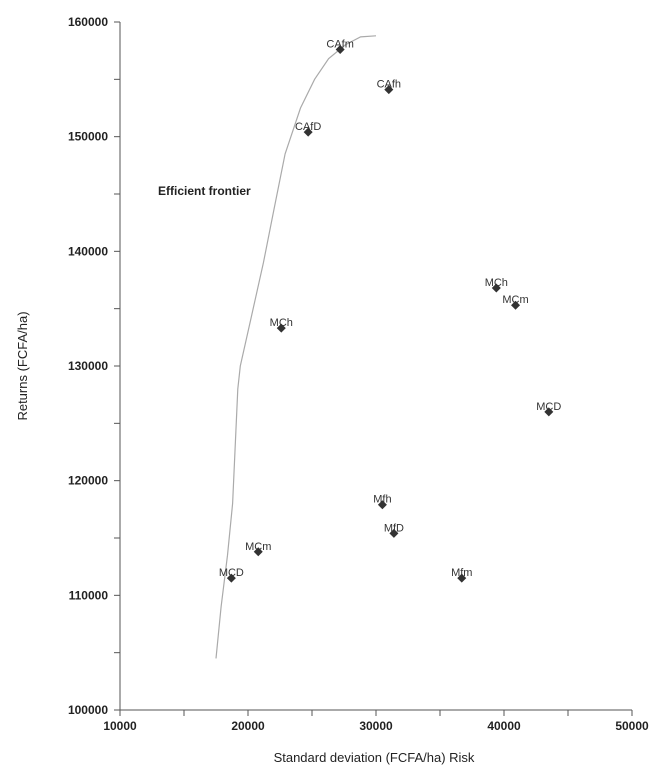  Describe the element at coordinates (376, 726) in the screenshot. I see `x-tick-label: 30000` at that location.